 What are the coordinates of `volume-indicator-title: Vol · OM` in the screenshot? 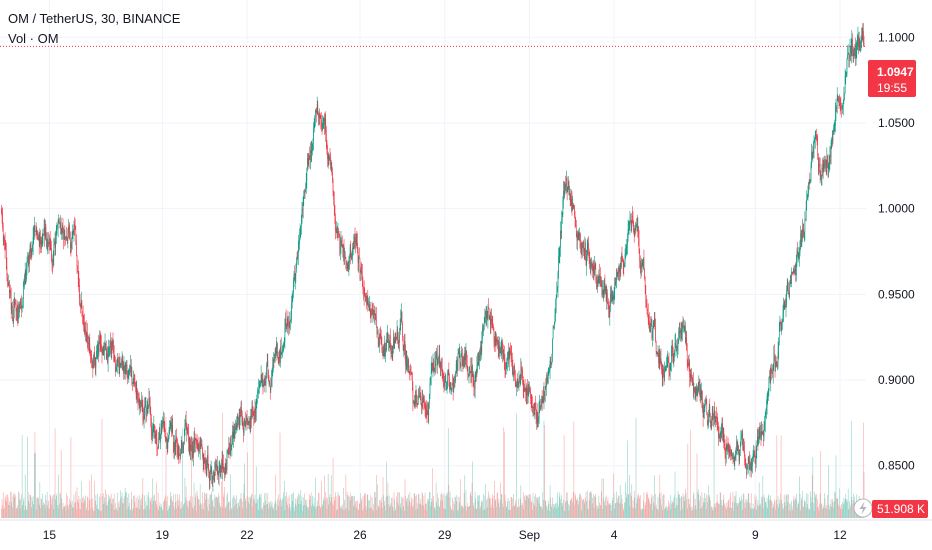 It's located at (33, 38).